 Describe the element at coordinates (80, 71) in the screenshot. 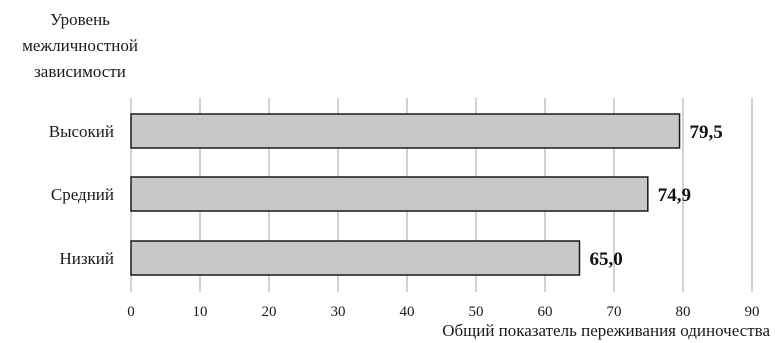

I see `y-axis-label-line-3: зависимости` at that location.